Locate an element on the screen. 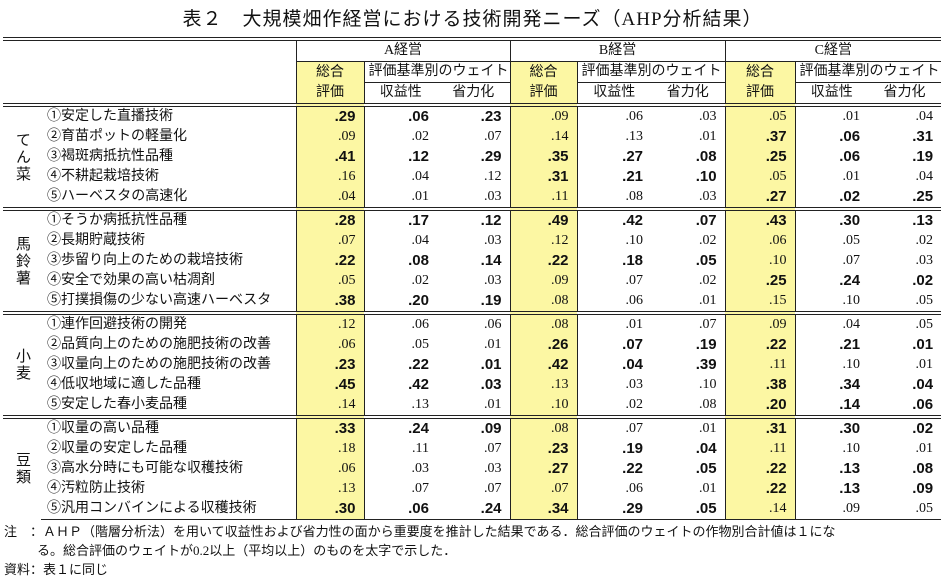 Image resolution: width=945 pixels, height=581 pixels. labor-value: .25 is located at coordinates (923, 196).